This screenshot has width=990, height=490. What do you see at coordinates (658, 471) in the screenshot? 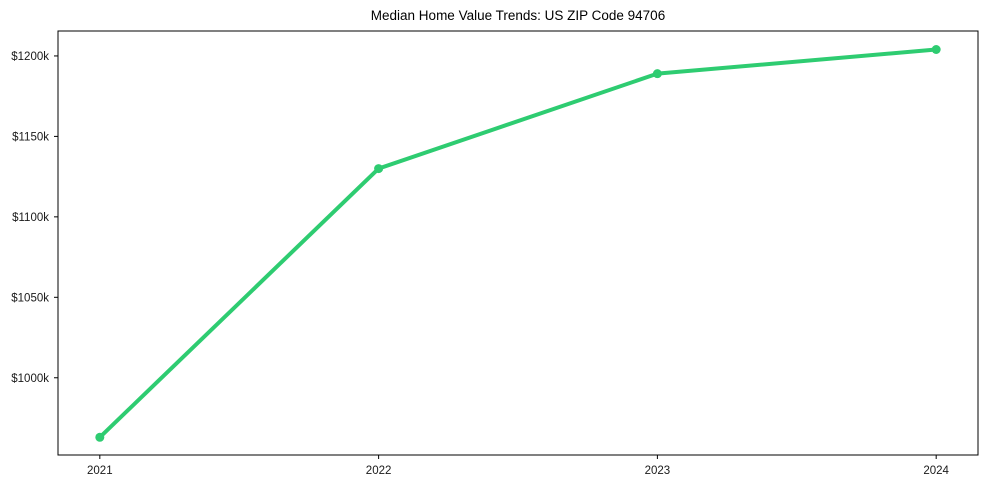
I see `x-tick-label: 2023` at bounding box center [658, 471].